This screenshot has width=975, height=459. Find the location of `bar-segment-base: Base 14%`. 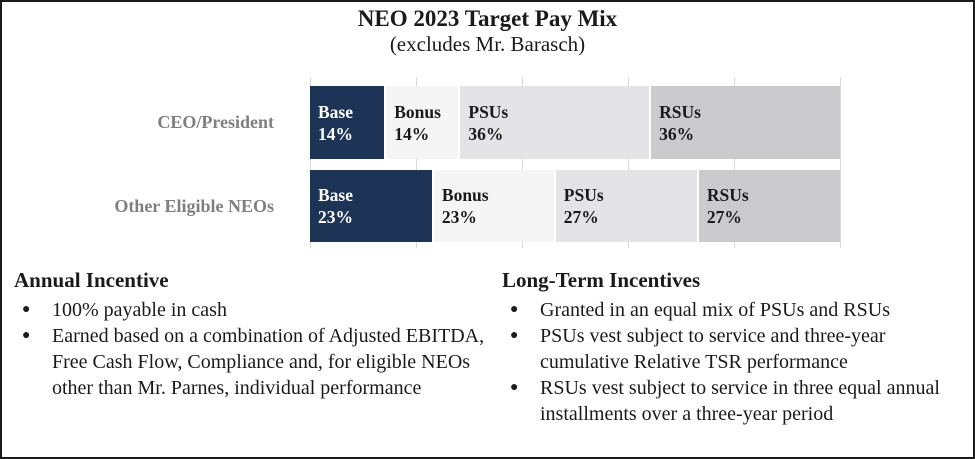

bar-segment-base: Base 14% is located at coordinates (347, 122).